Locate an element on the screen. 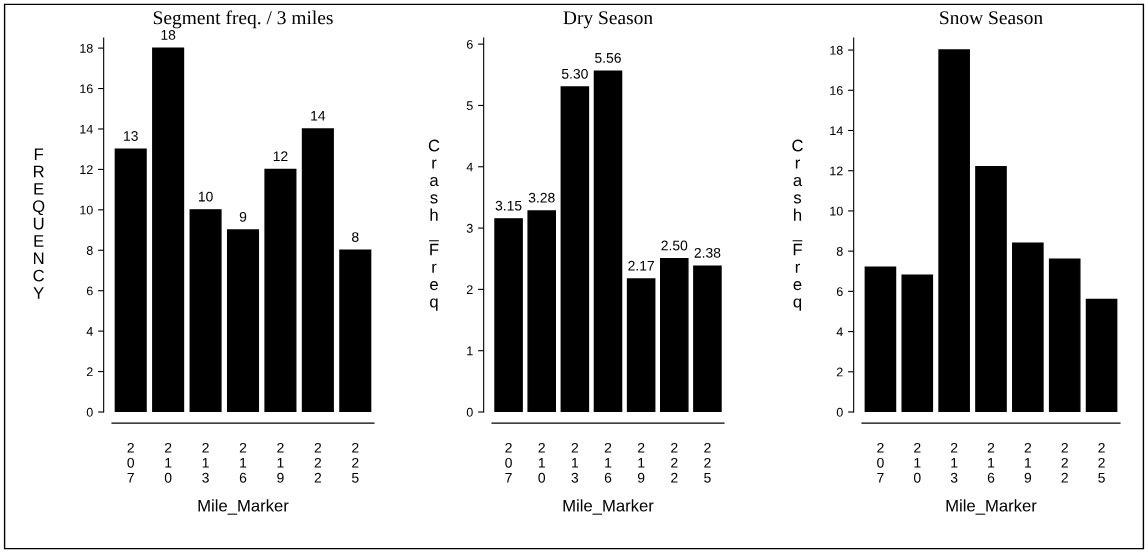 The height and width of the screenshot is (553, 1148). data-label: 13 is located at coordinates (131, 136).